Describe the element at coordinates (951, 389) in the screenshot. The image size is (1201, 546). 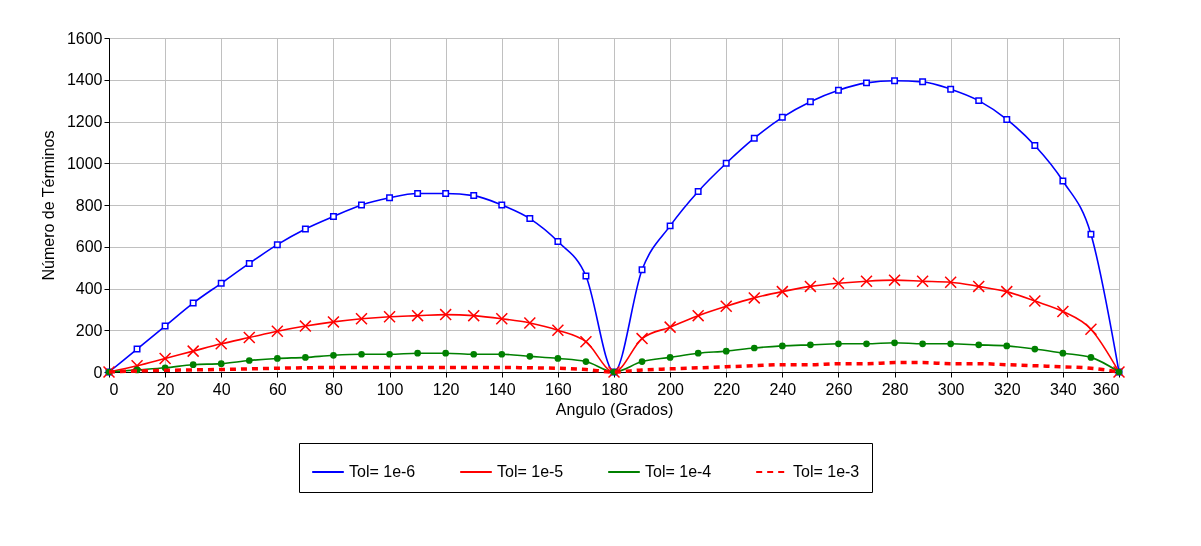
I see `x-tick-label: 300` at that location.